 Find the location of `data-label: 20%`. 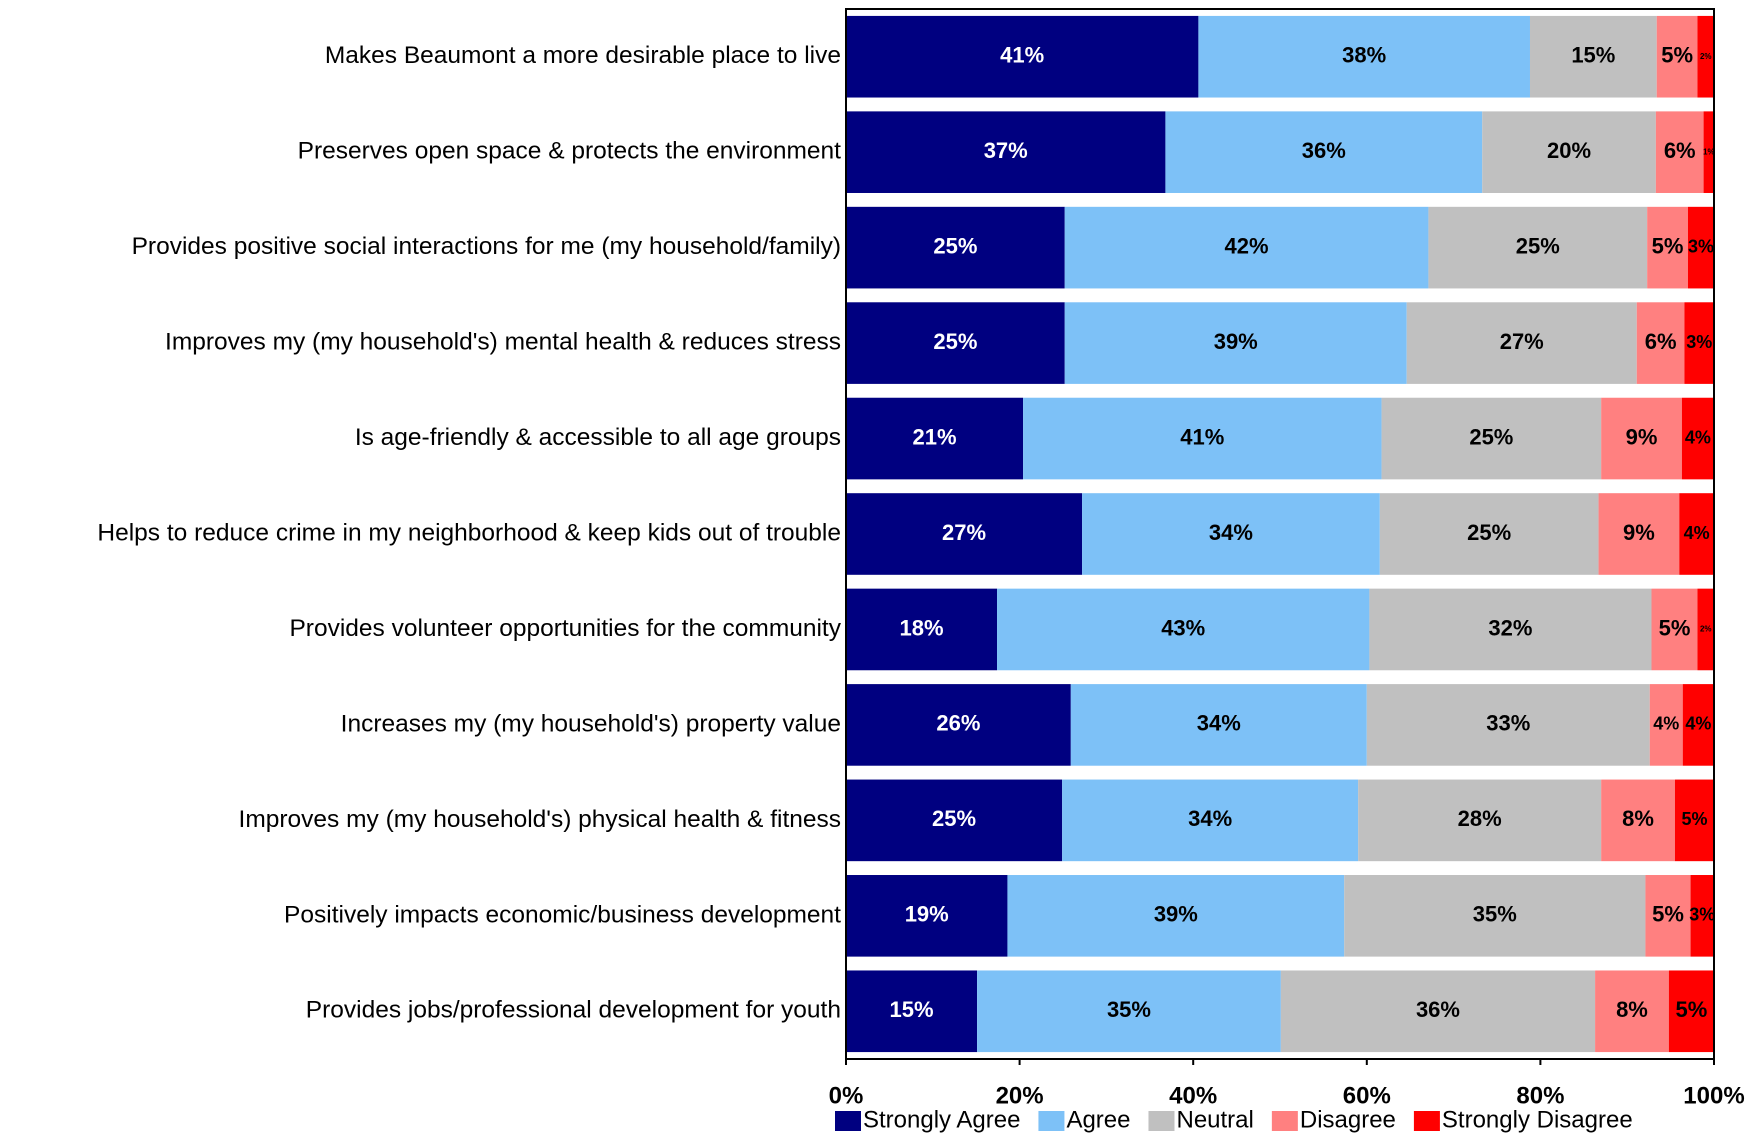

data-label: 20% is located at coordinates (1569, 150).